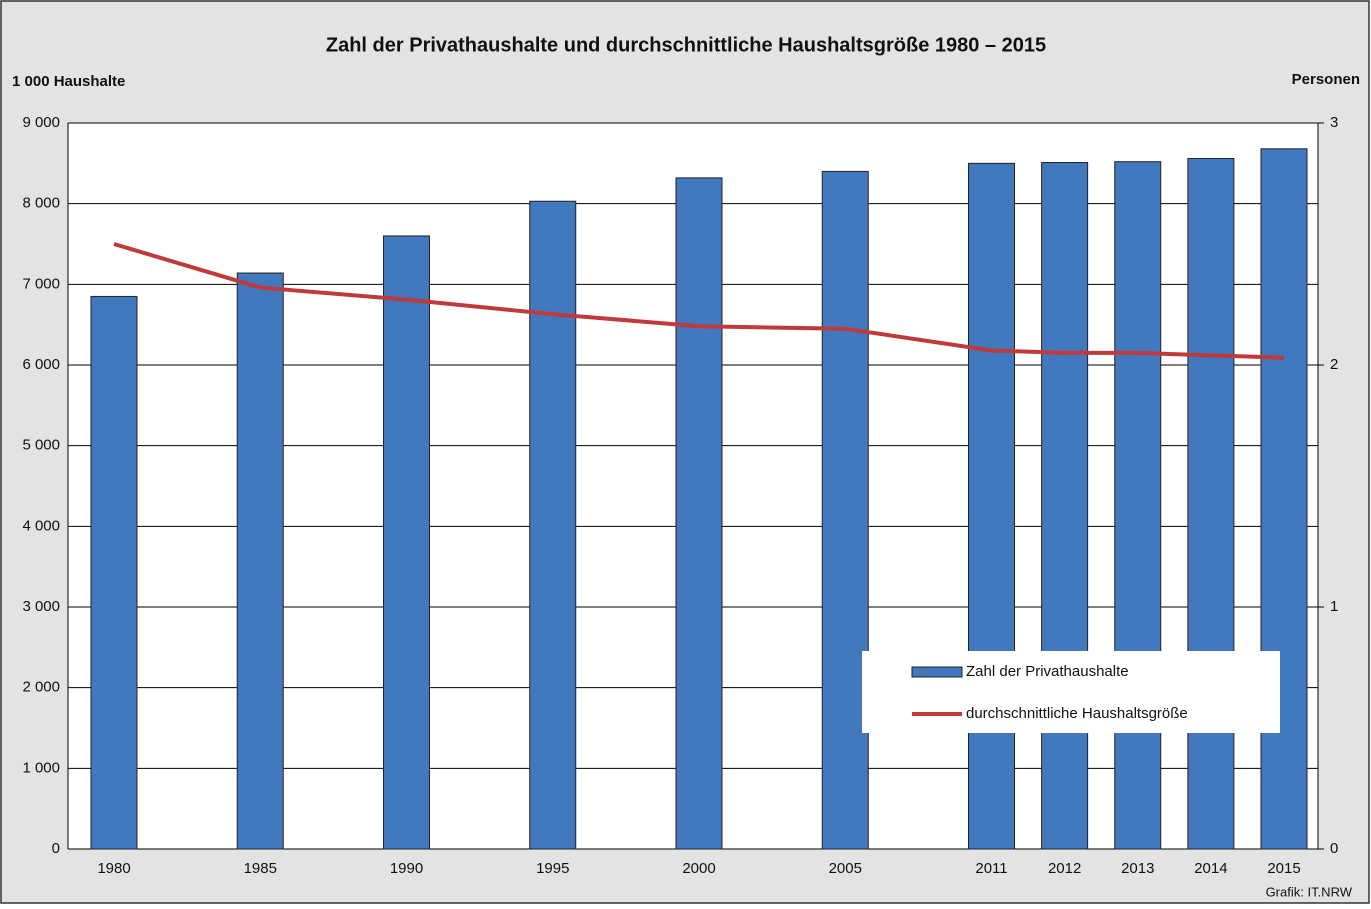  Describe the element at coordinates (991, 868) in the screenshot. I see `x-tick-label: 2011` at that location.